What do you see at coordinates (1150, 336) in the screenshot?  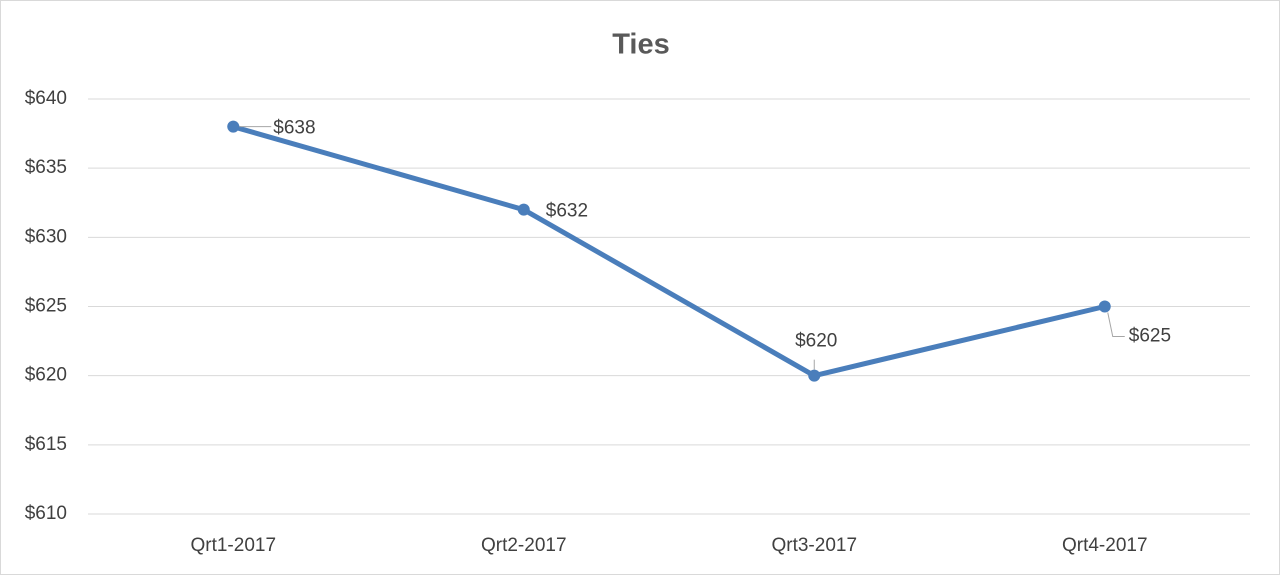 I see `data-label: $625` at bounding box center [1150, 336].